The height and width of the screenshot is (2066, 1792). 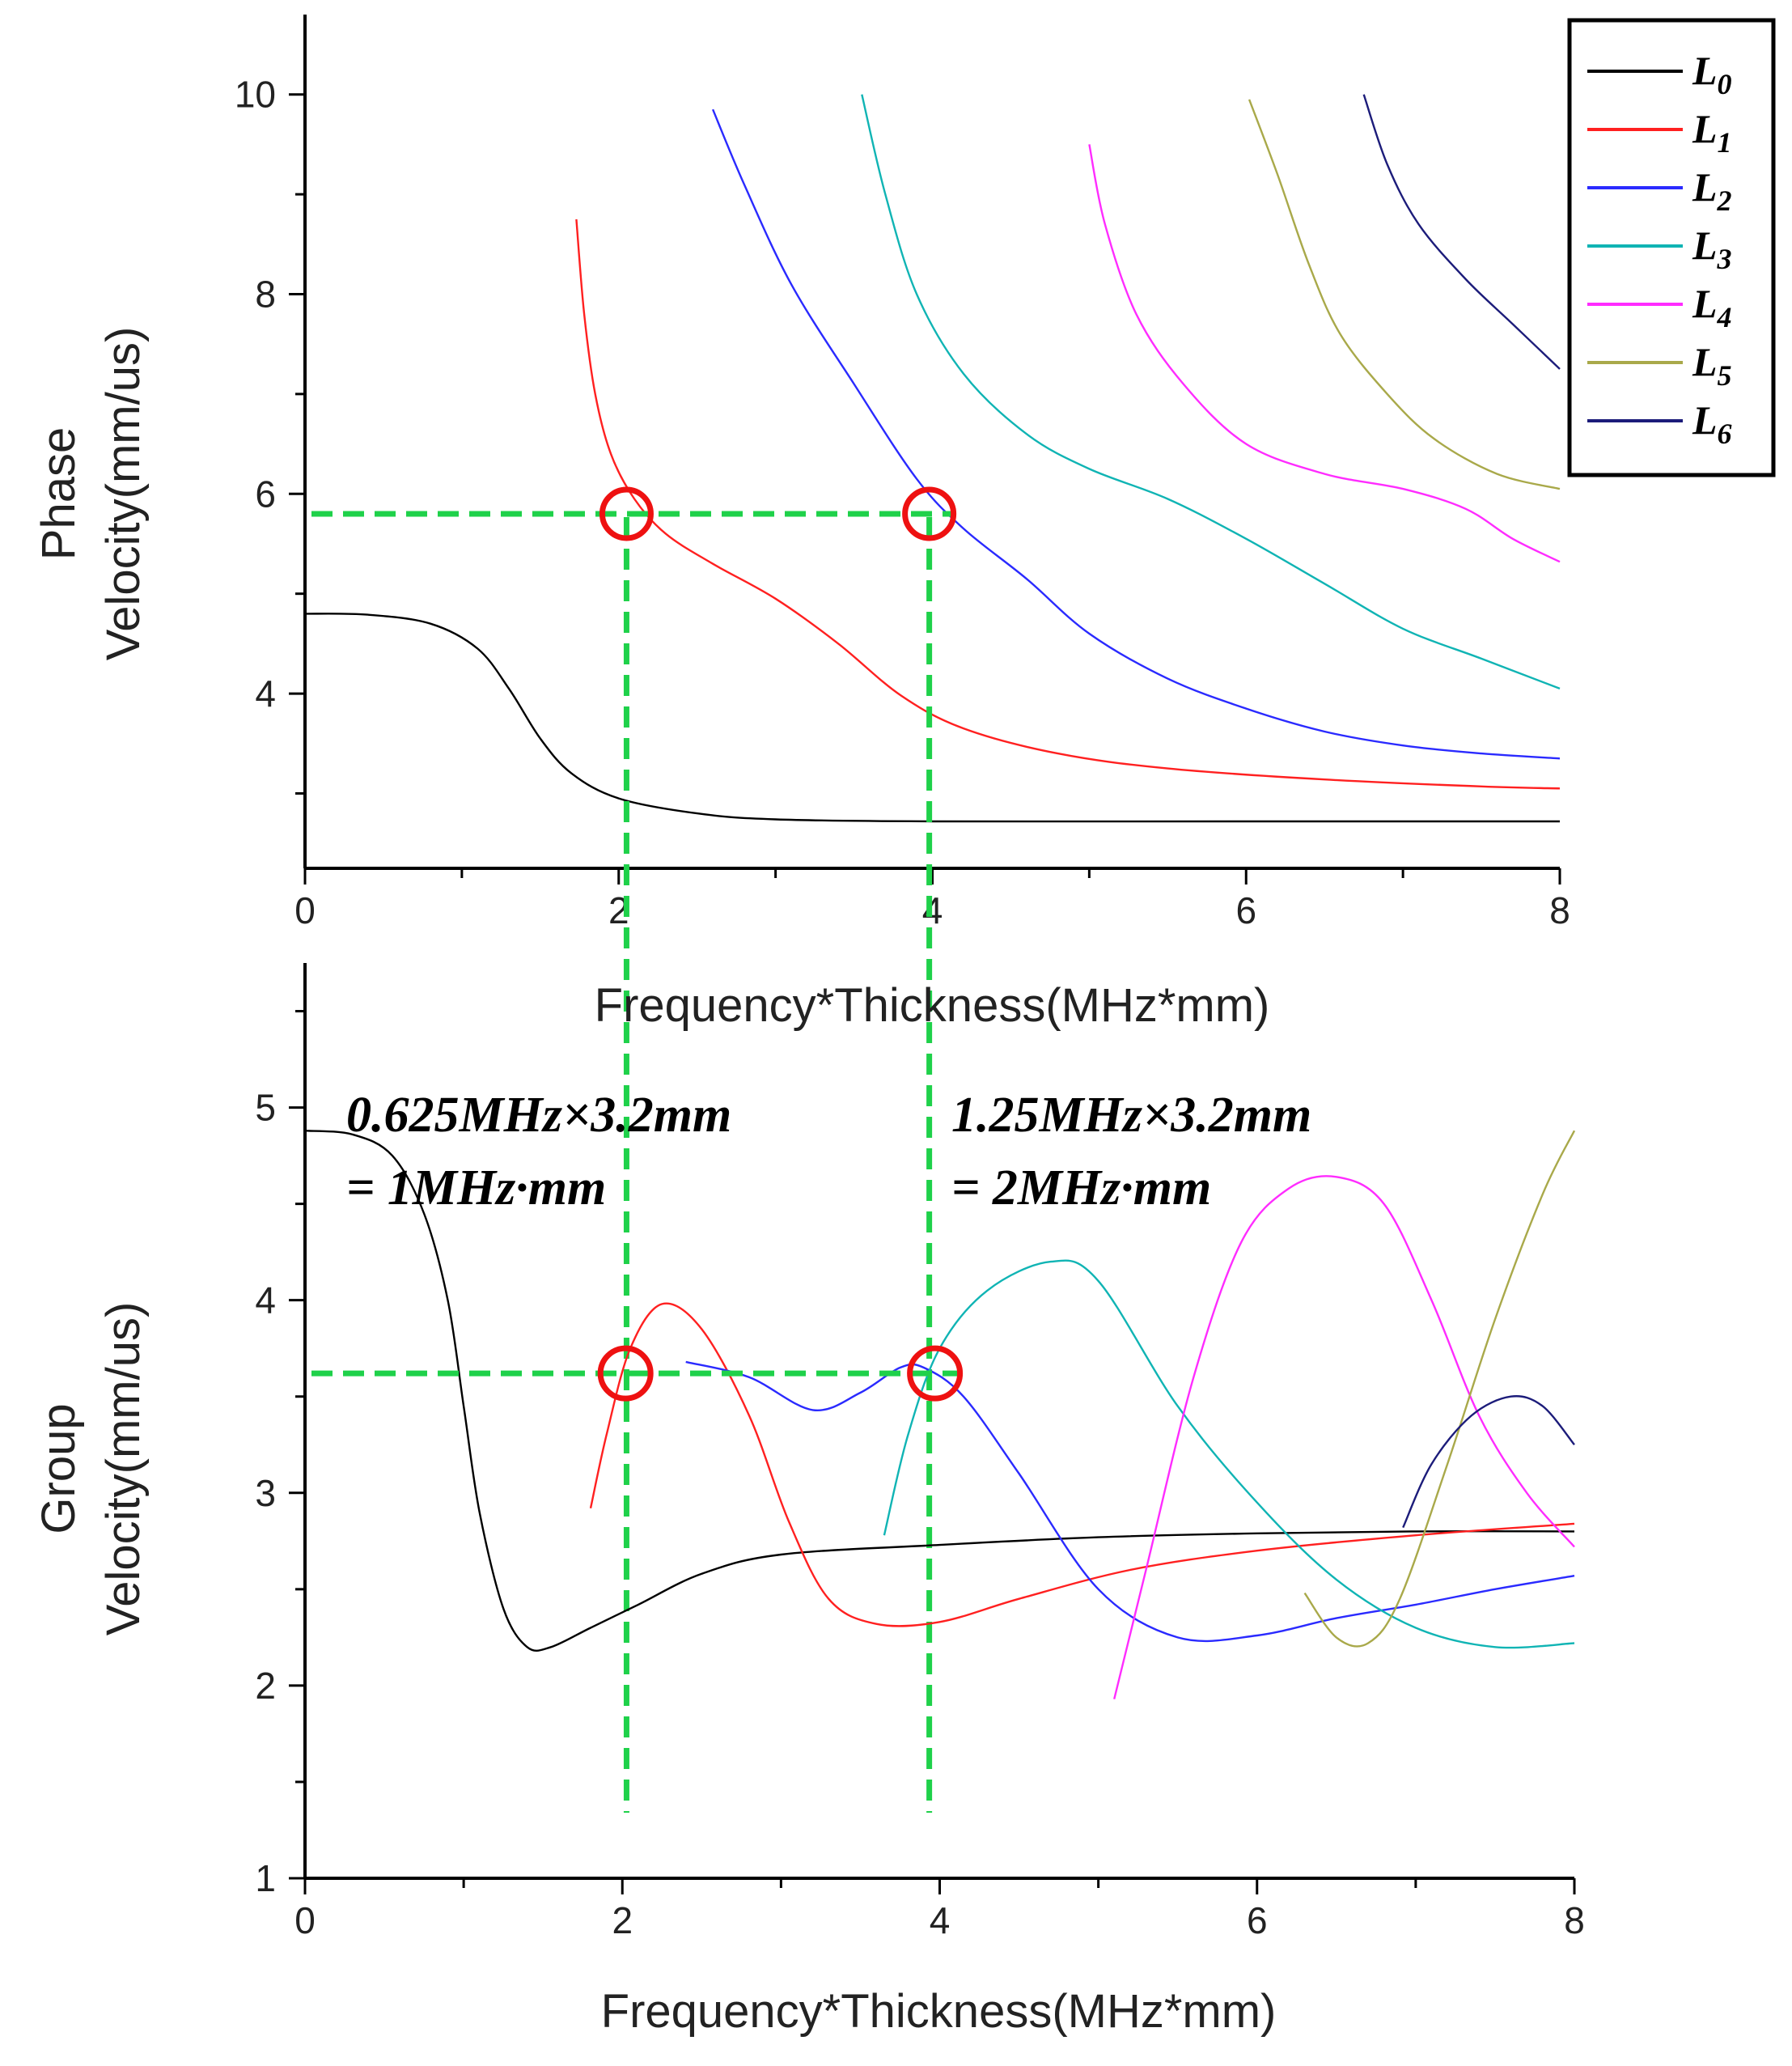 What do you see at coordinates (1712, 307) in the screenshot?
I see `legend-label-l4: L4` at bounding box center [1712, 307].